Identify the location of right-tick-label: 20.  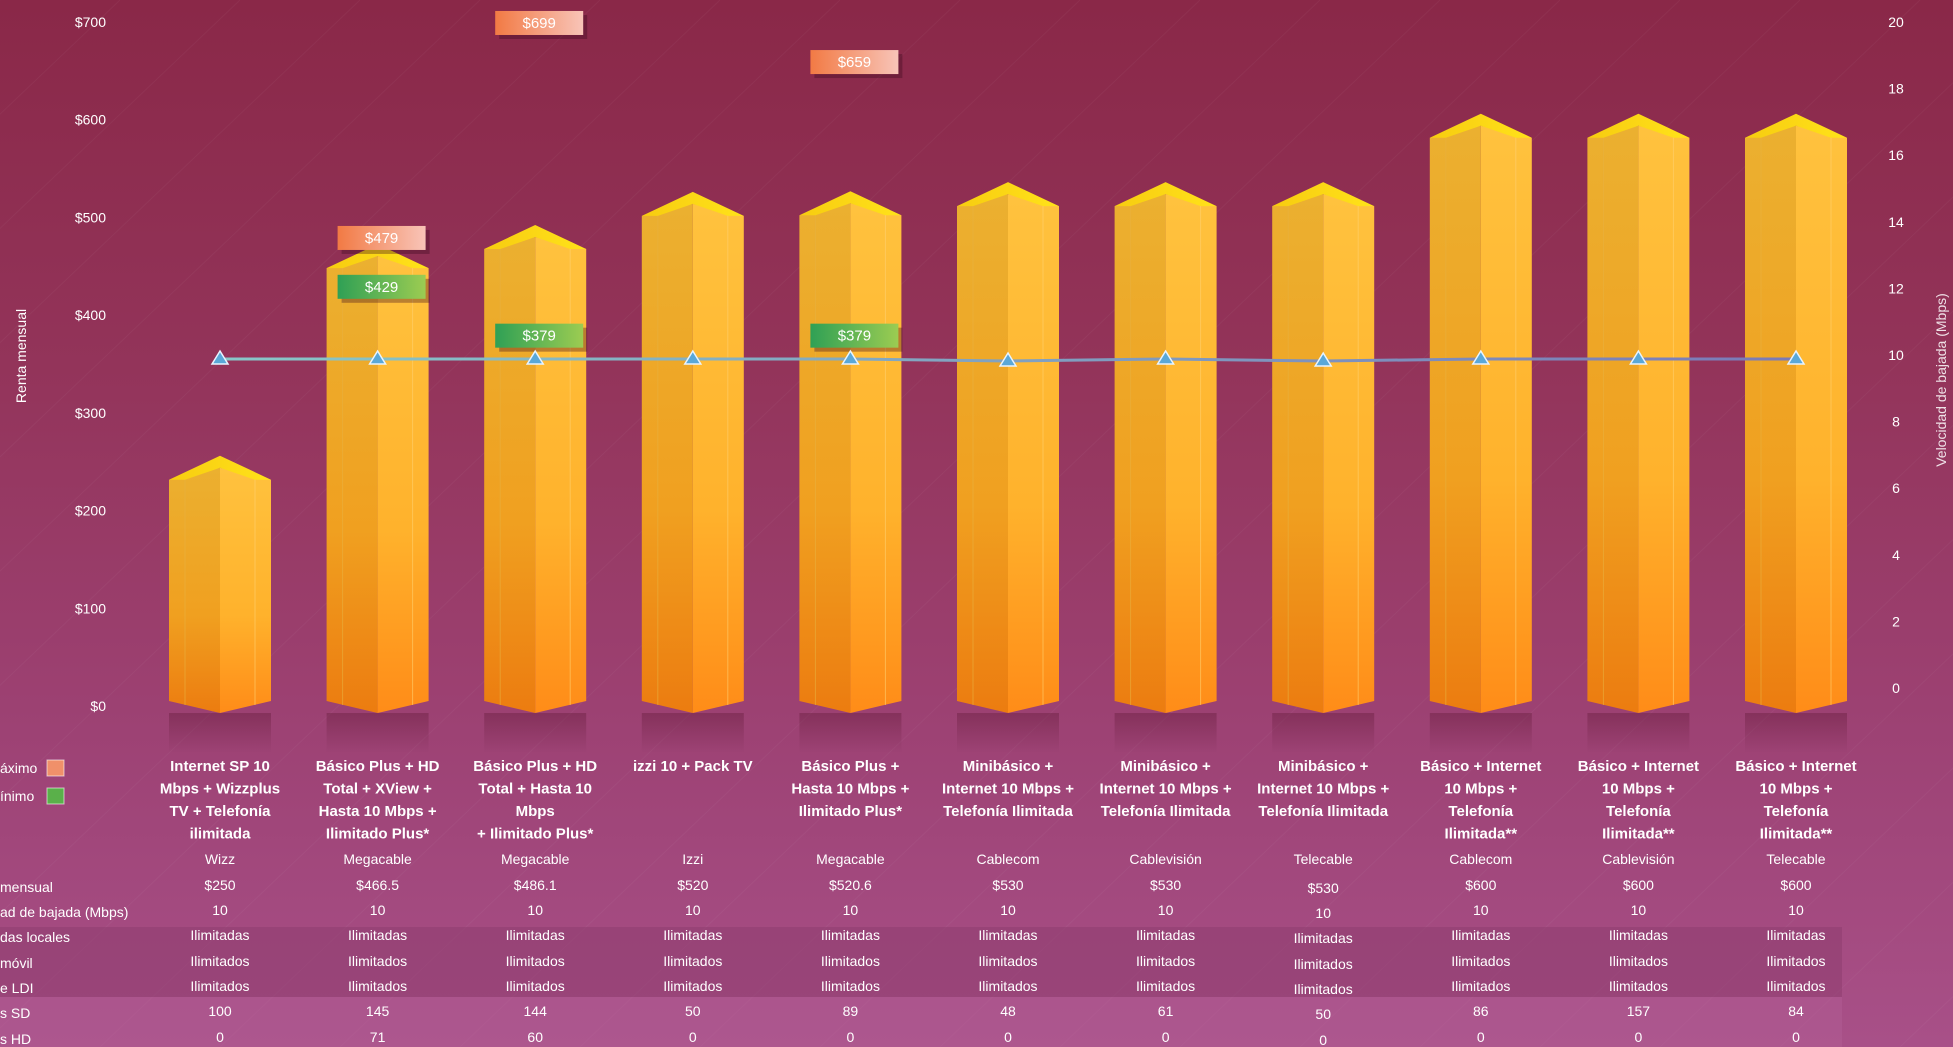
(1896, 22).